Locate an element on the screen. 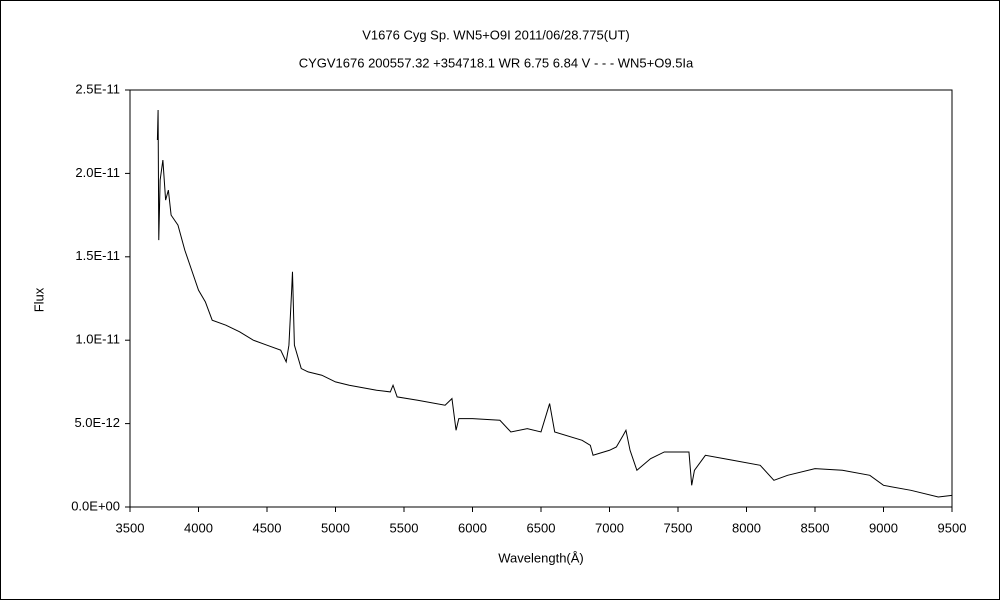 This screenshot has height=600, width=1000. y-axis-label: Flux is located at coordinates (38, 299).